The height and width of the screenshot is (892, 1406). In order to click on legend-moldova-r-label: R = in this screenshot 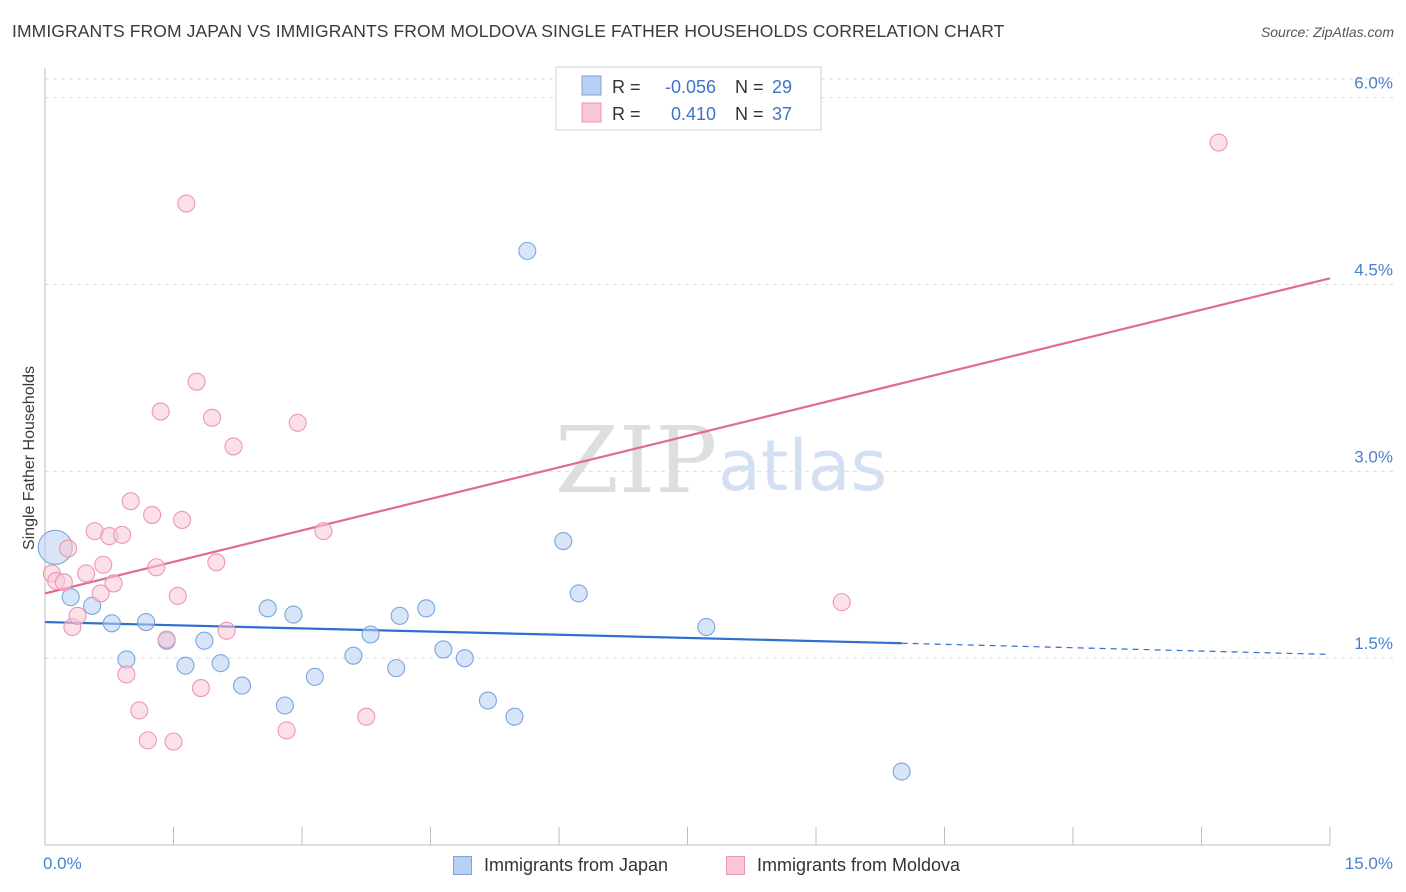, I will do `click(626, 114)`.